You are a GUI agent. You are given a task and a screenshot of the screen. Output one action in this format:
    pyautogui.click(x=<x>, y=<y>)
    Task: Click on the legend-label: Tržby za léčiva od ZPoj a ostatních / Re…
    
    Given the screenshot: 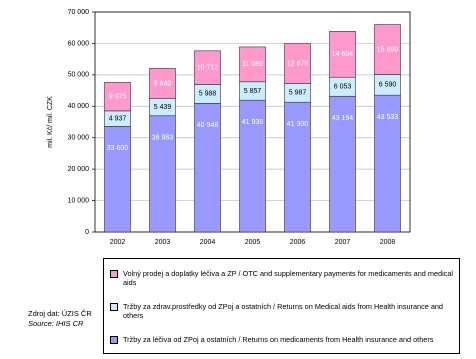 What is the action you would take?
    pyautogui.click(x=278, y=339)
    